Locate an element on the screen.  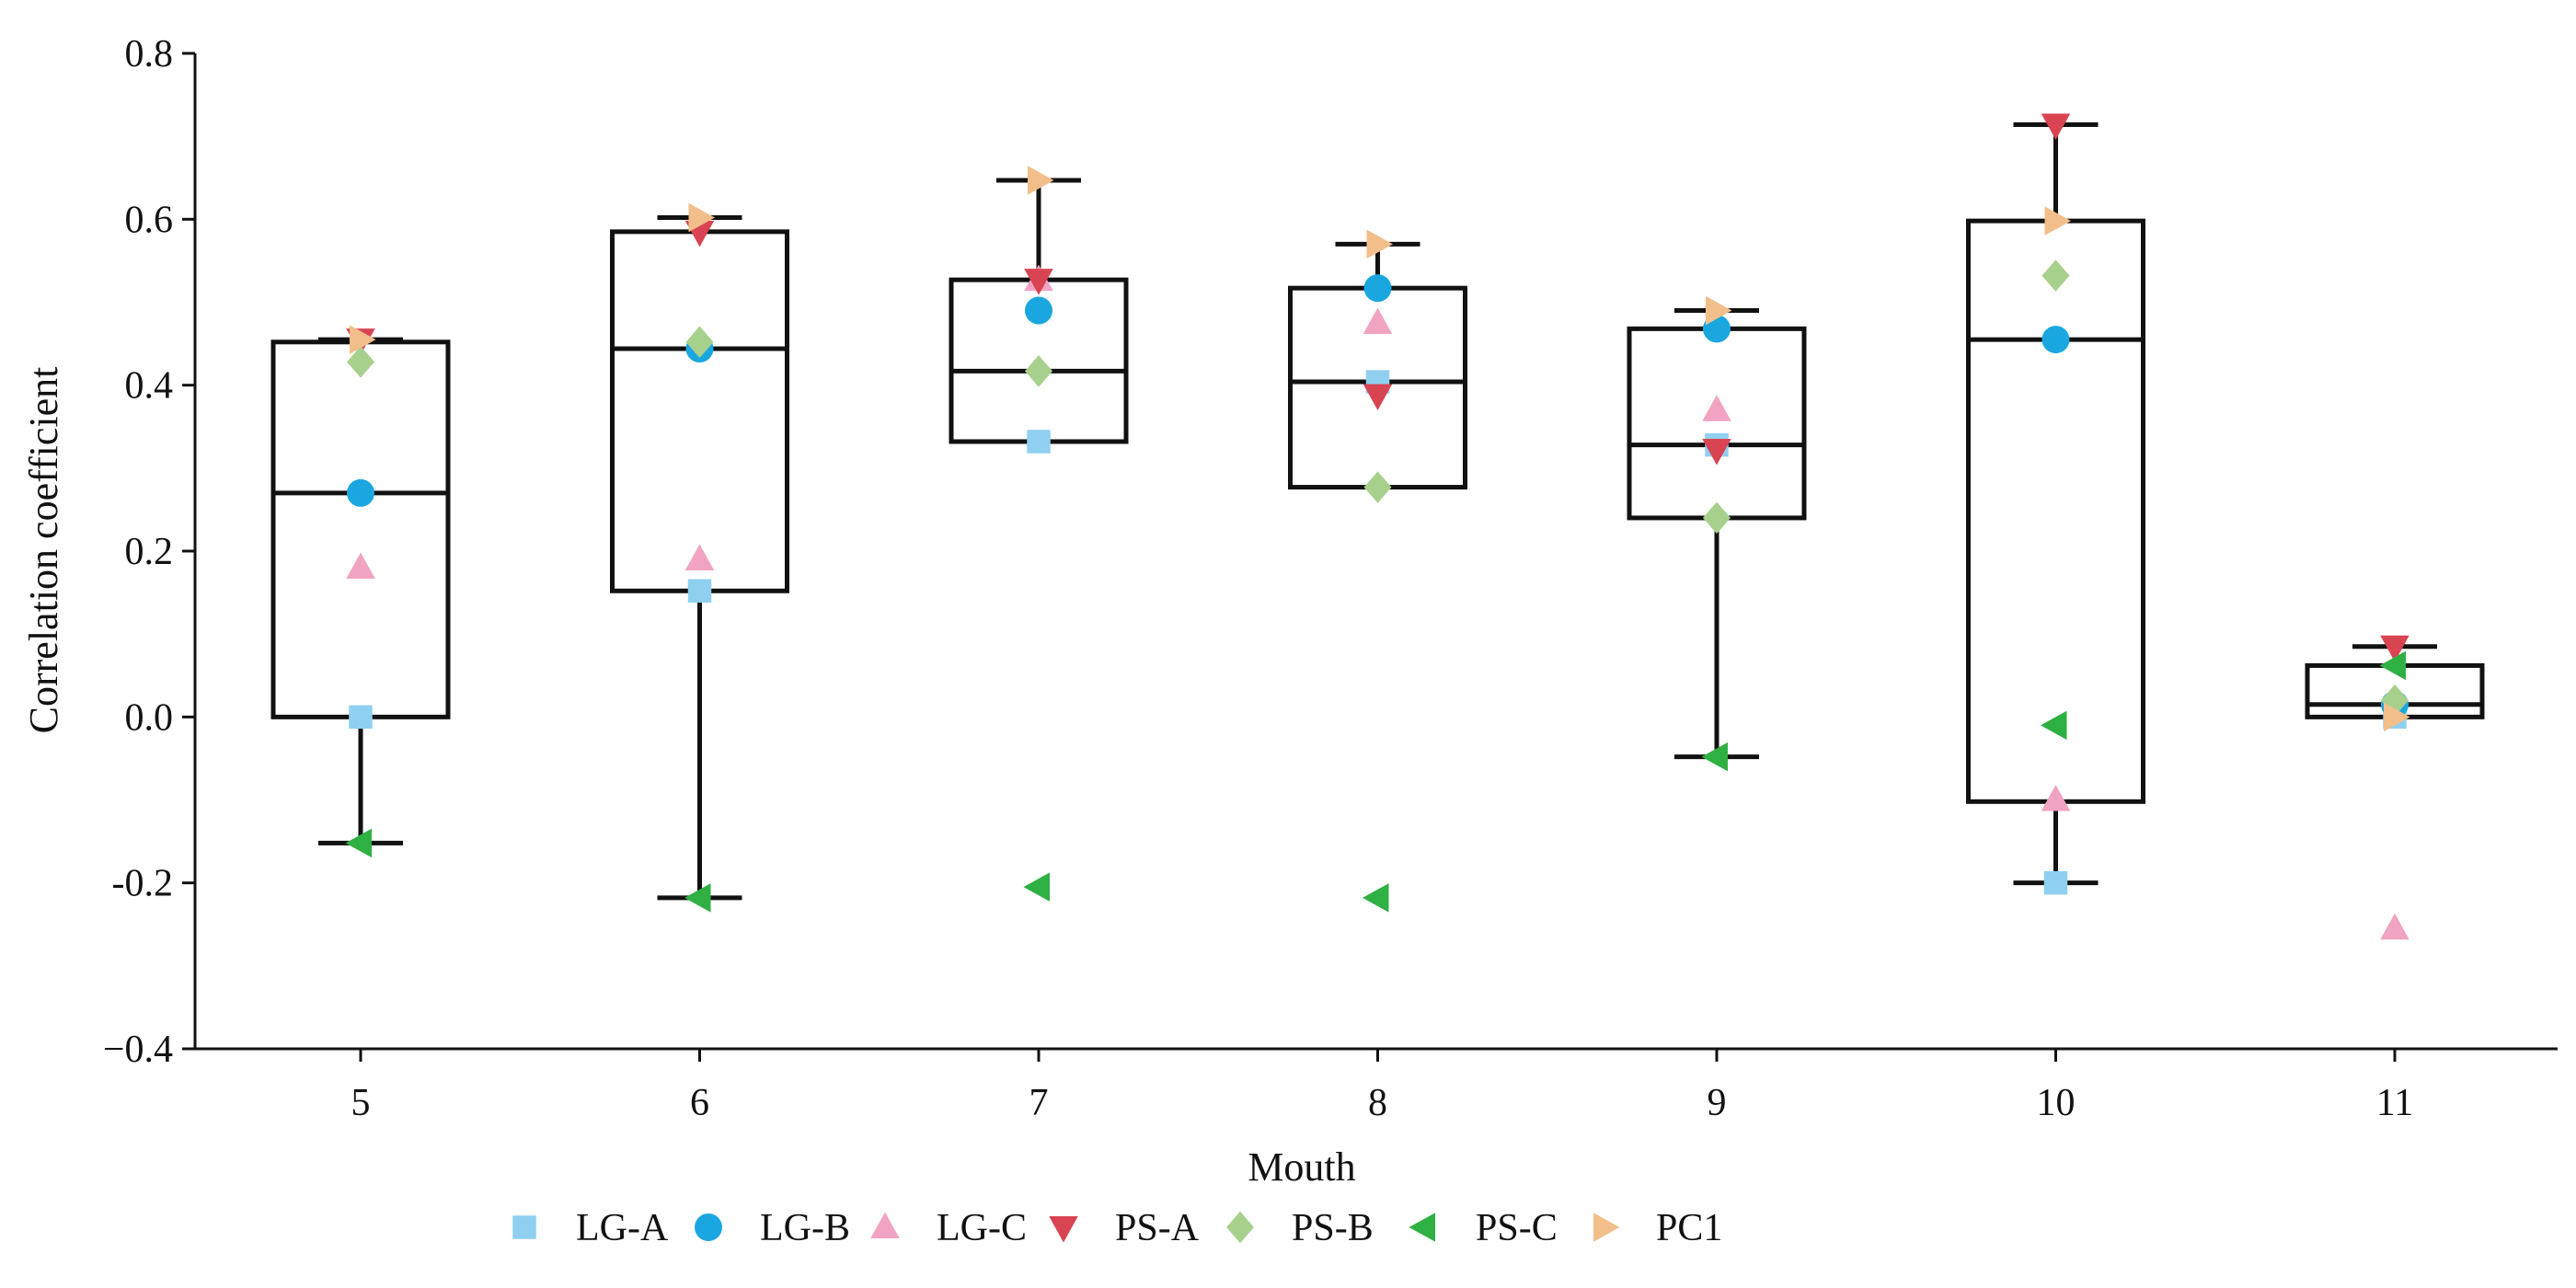
y-tick-label: 0.8 is located at coordinates (149, 54).